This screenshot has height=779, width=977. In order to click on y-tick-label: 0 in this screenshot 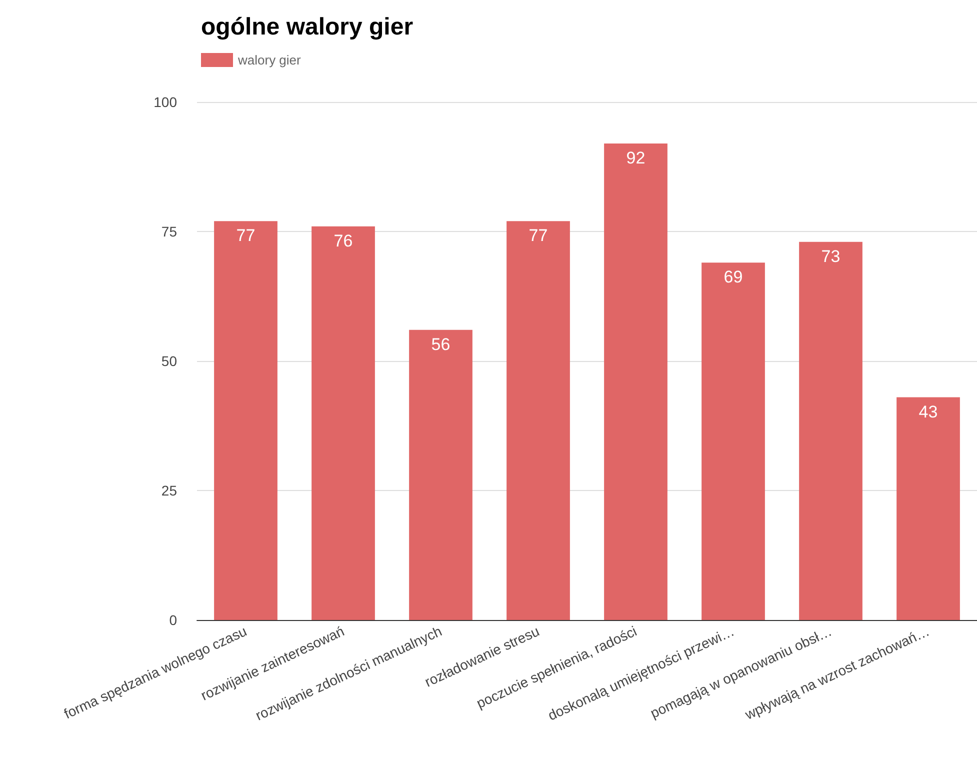, I will do `click(173, 620)`.